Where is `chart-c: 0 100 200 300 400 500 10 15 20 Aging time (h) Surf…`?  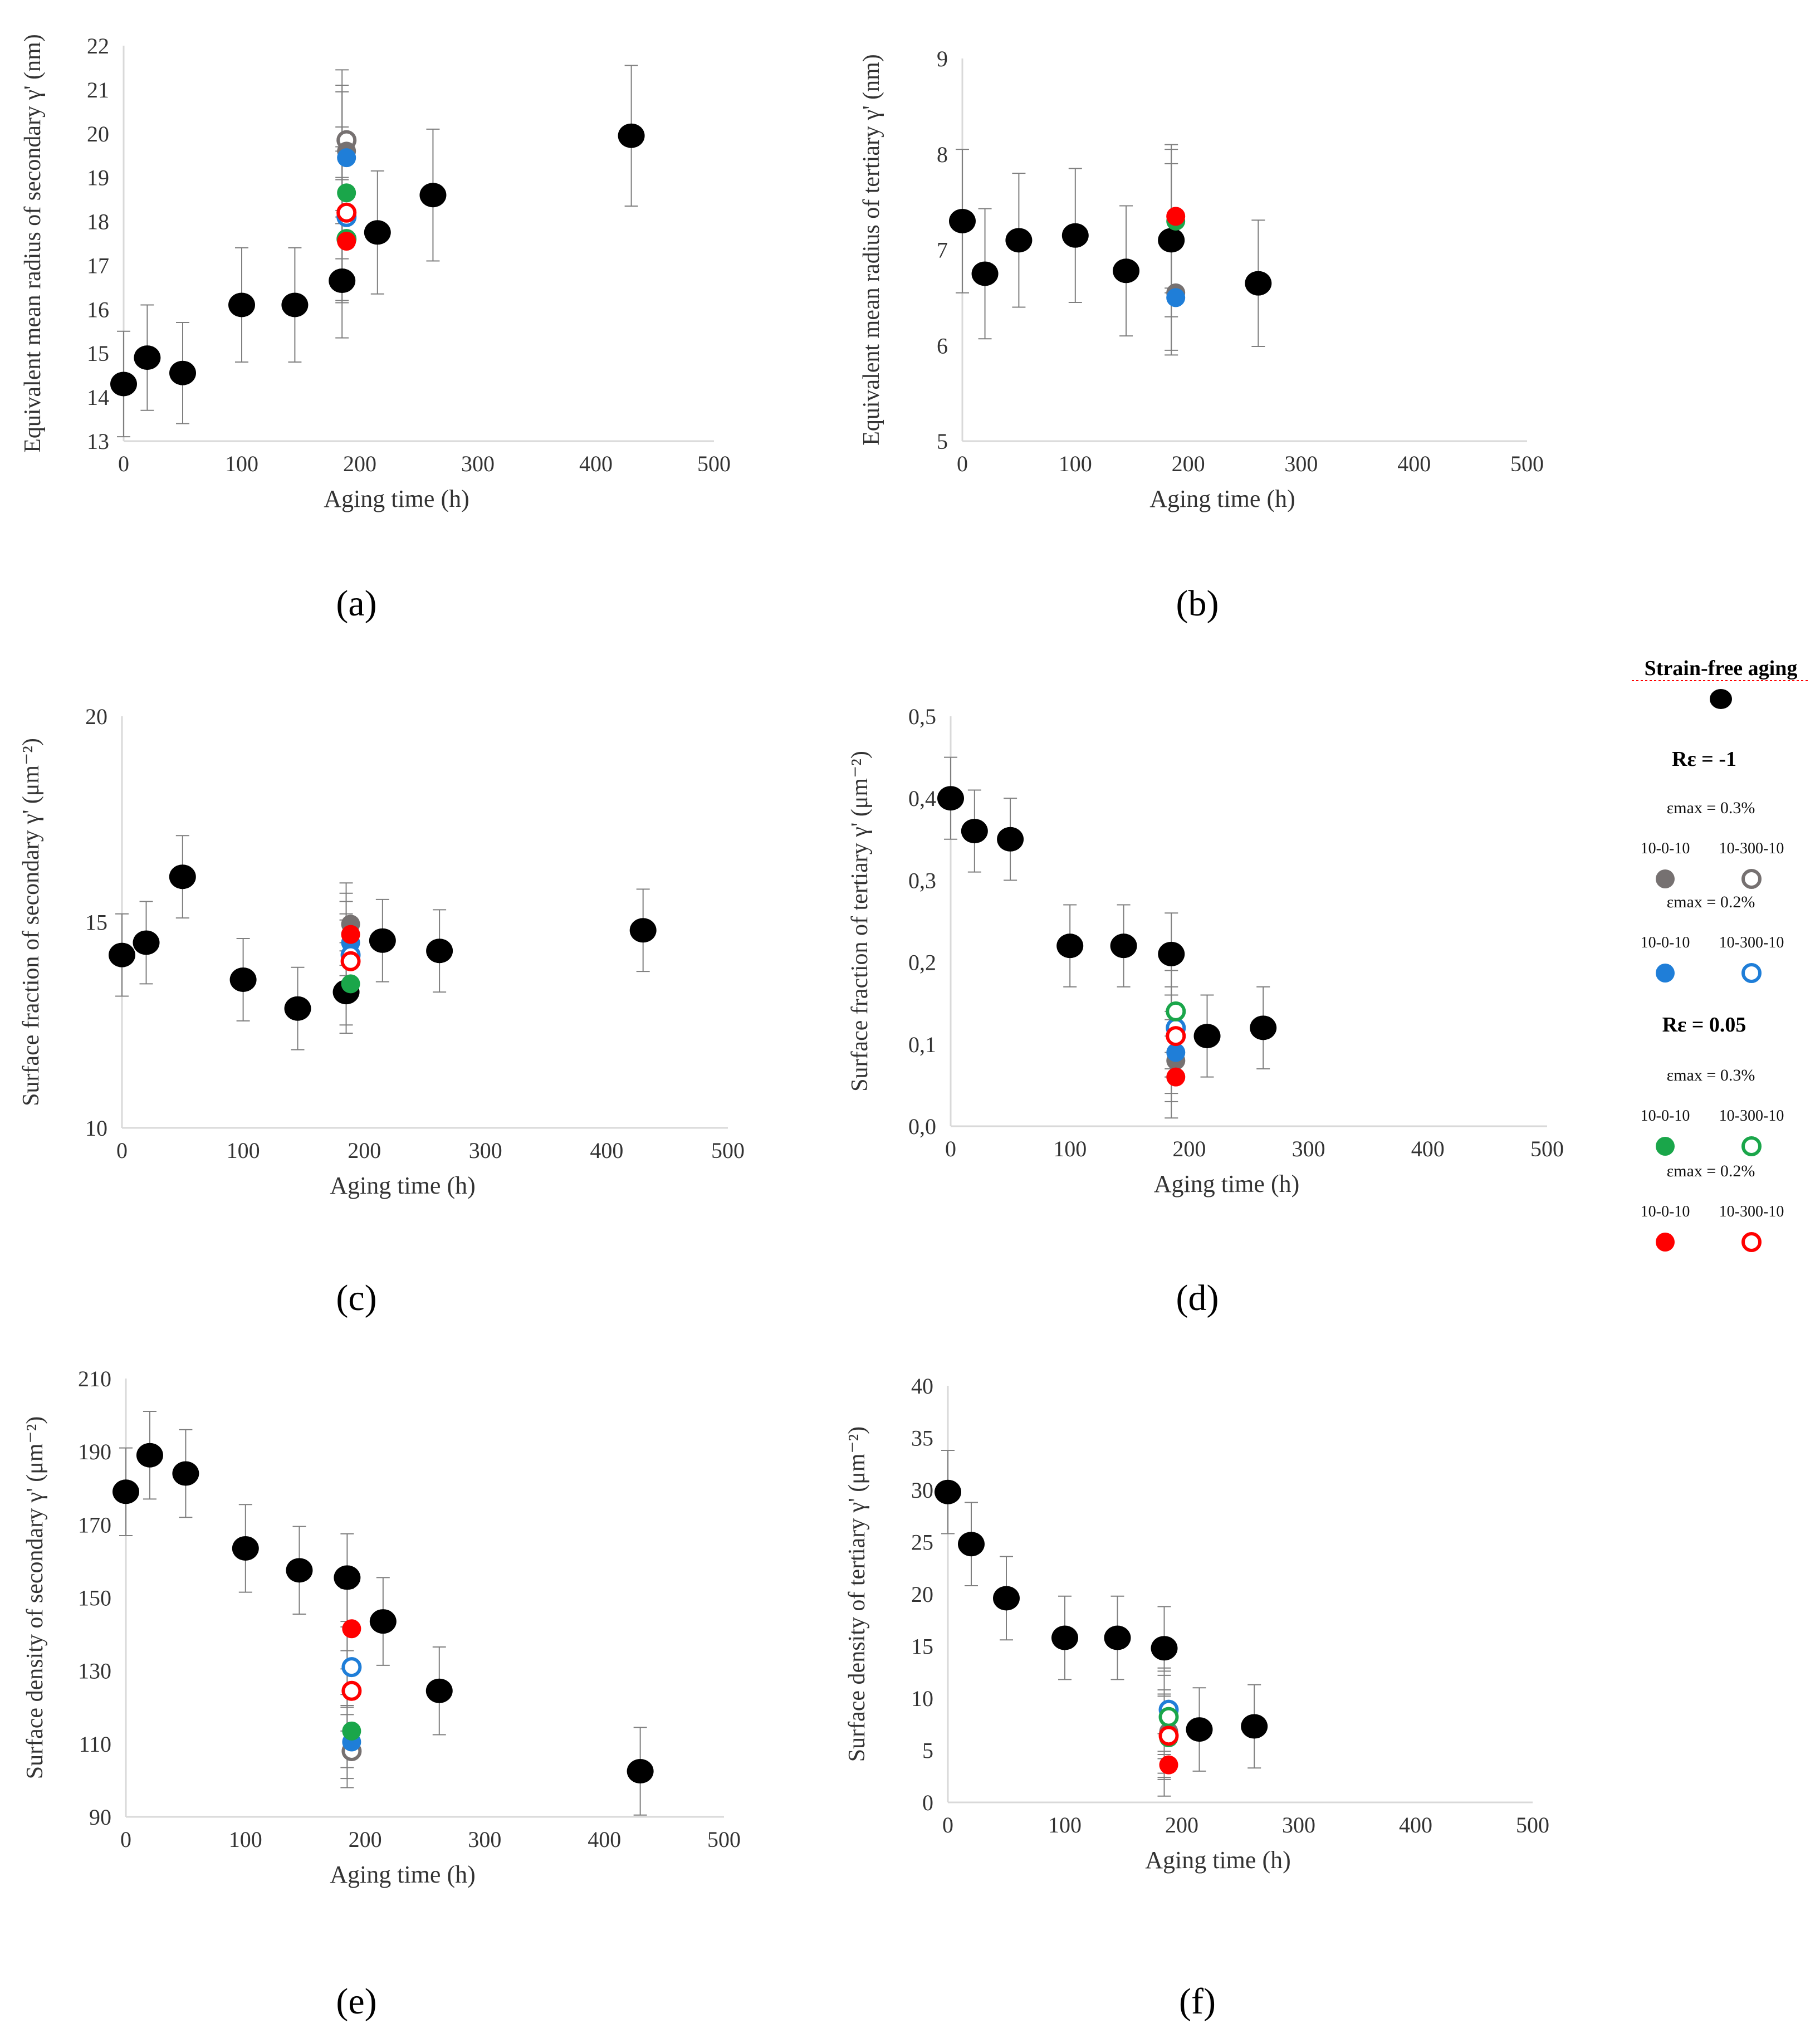 chart-c: 0 100 200 300 400 500 10 15 20 Aging time (h) Surf… is located at coordinates (382, 952).